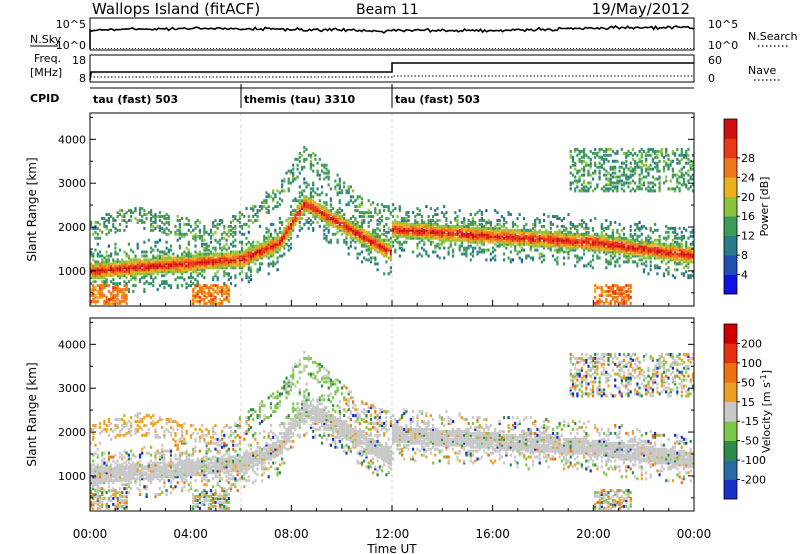 The image size is (800, 554). I want to click on nsearch-label: N.Search, so click(773, 36).